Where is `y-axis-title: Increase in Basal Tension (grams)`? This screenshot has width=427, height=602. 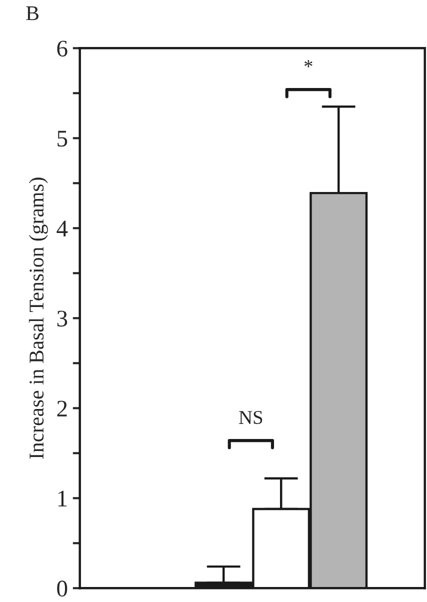 y-axis-title: Increase in Basal Tension (grams) is located at coordinates (38, 318).